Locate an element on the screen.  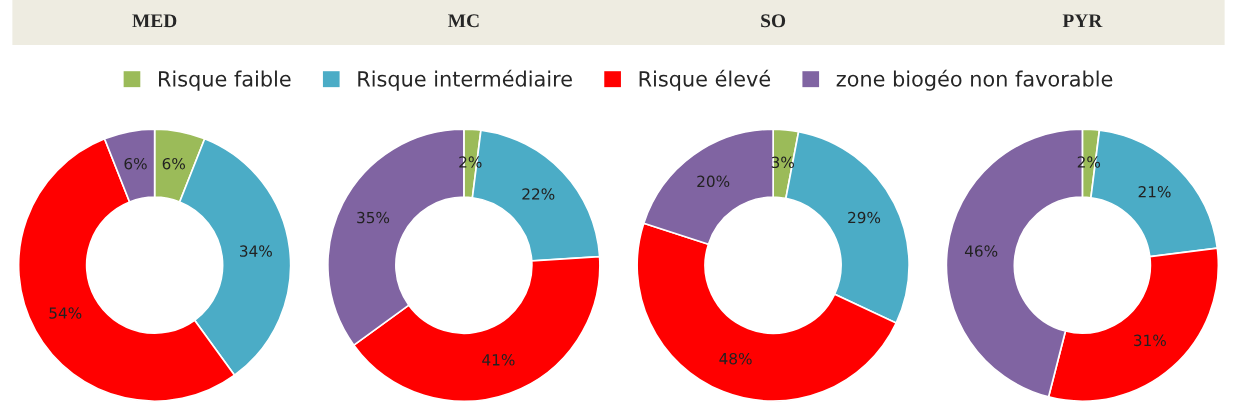
data-label: 21% is located at coordinates (1154, 191).